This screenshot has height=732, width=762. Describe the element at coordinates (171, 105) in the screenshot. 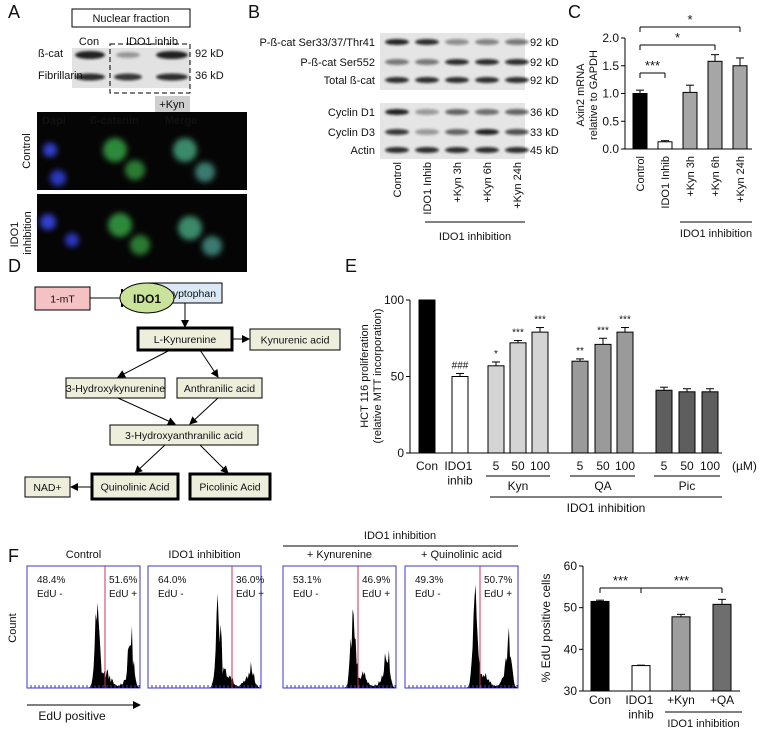

I see `label: +Kyn` at that location.